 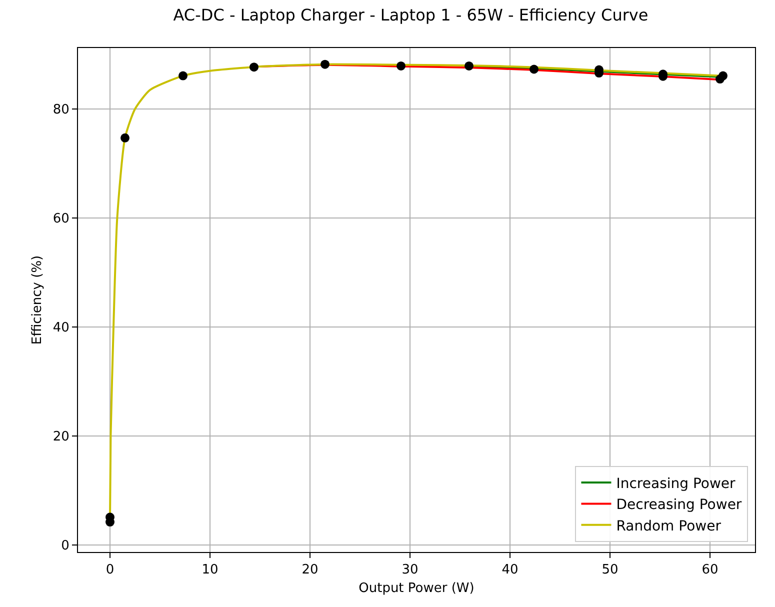 I want to click on y-tick-label: 80, so click(x=61, y=110).